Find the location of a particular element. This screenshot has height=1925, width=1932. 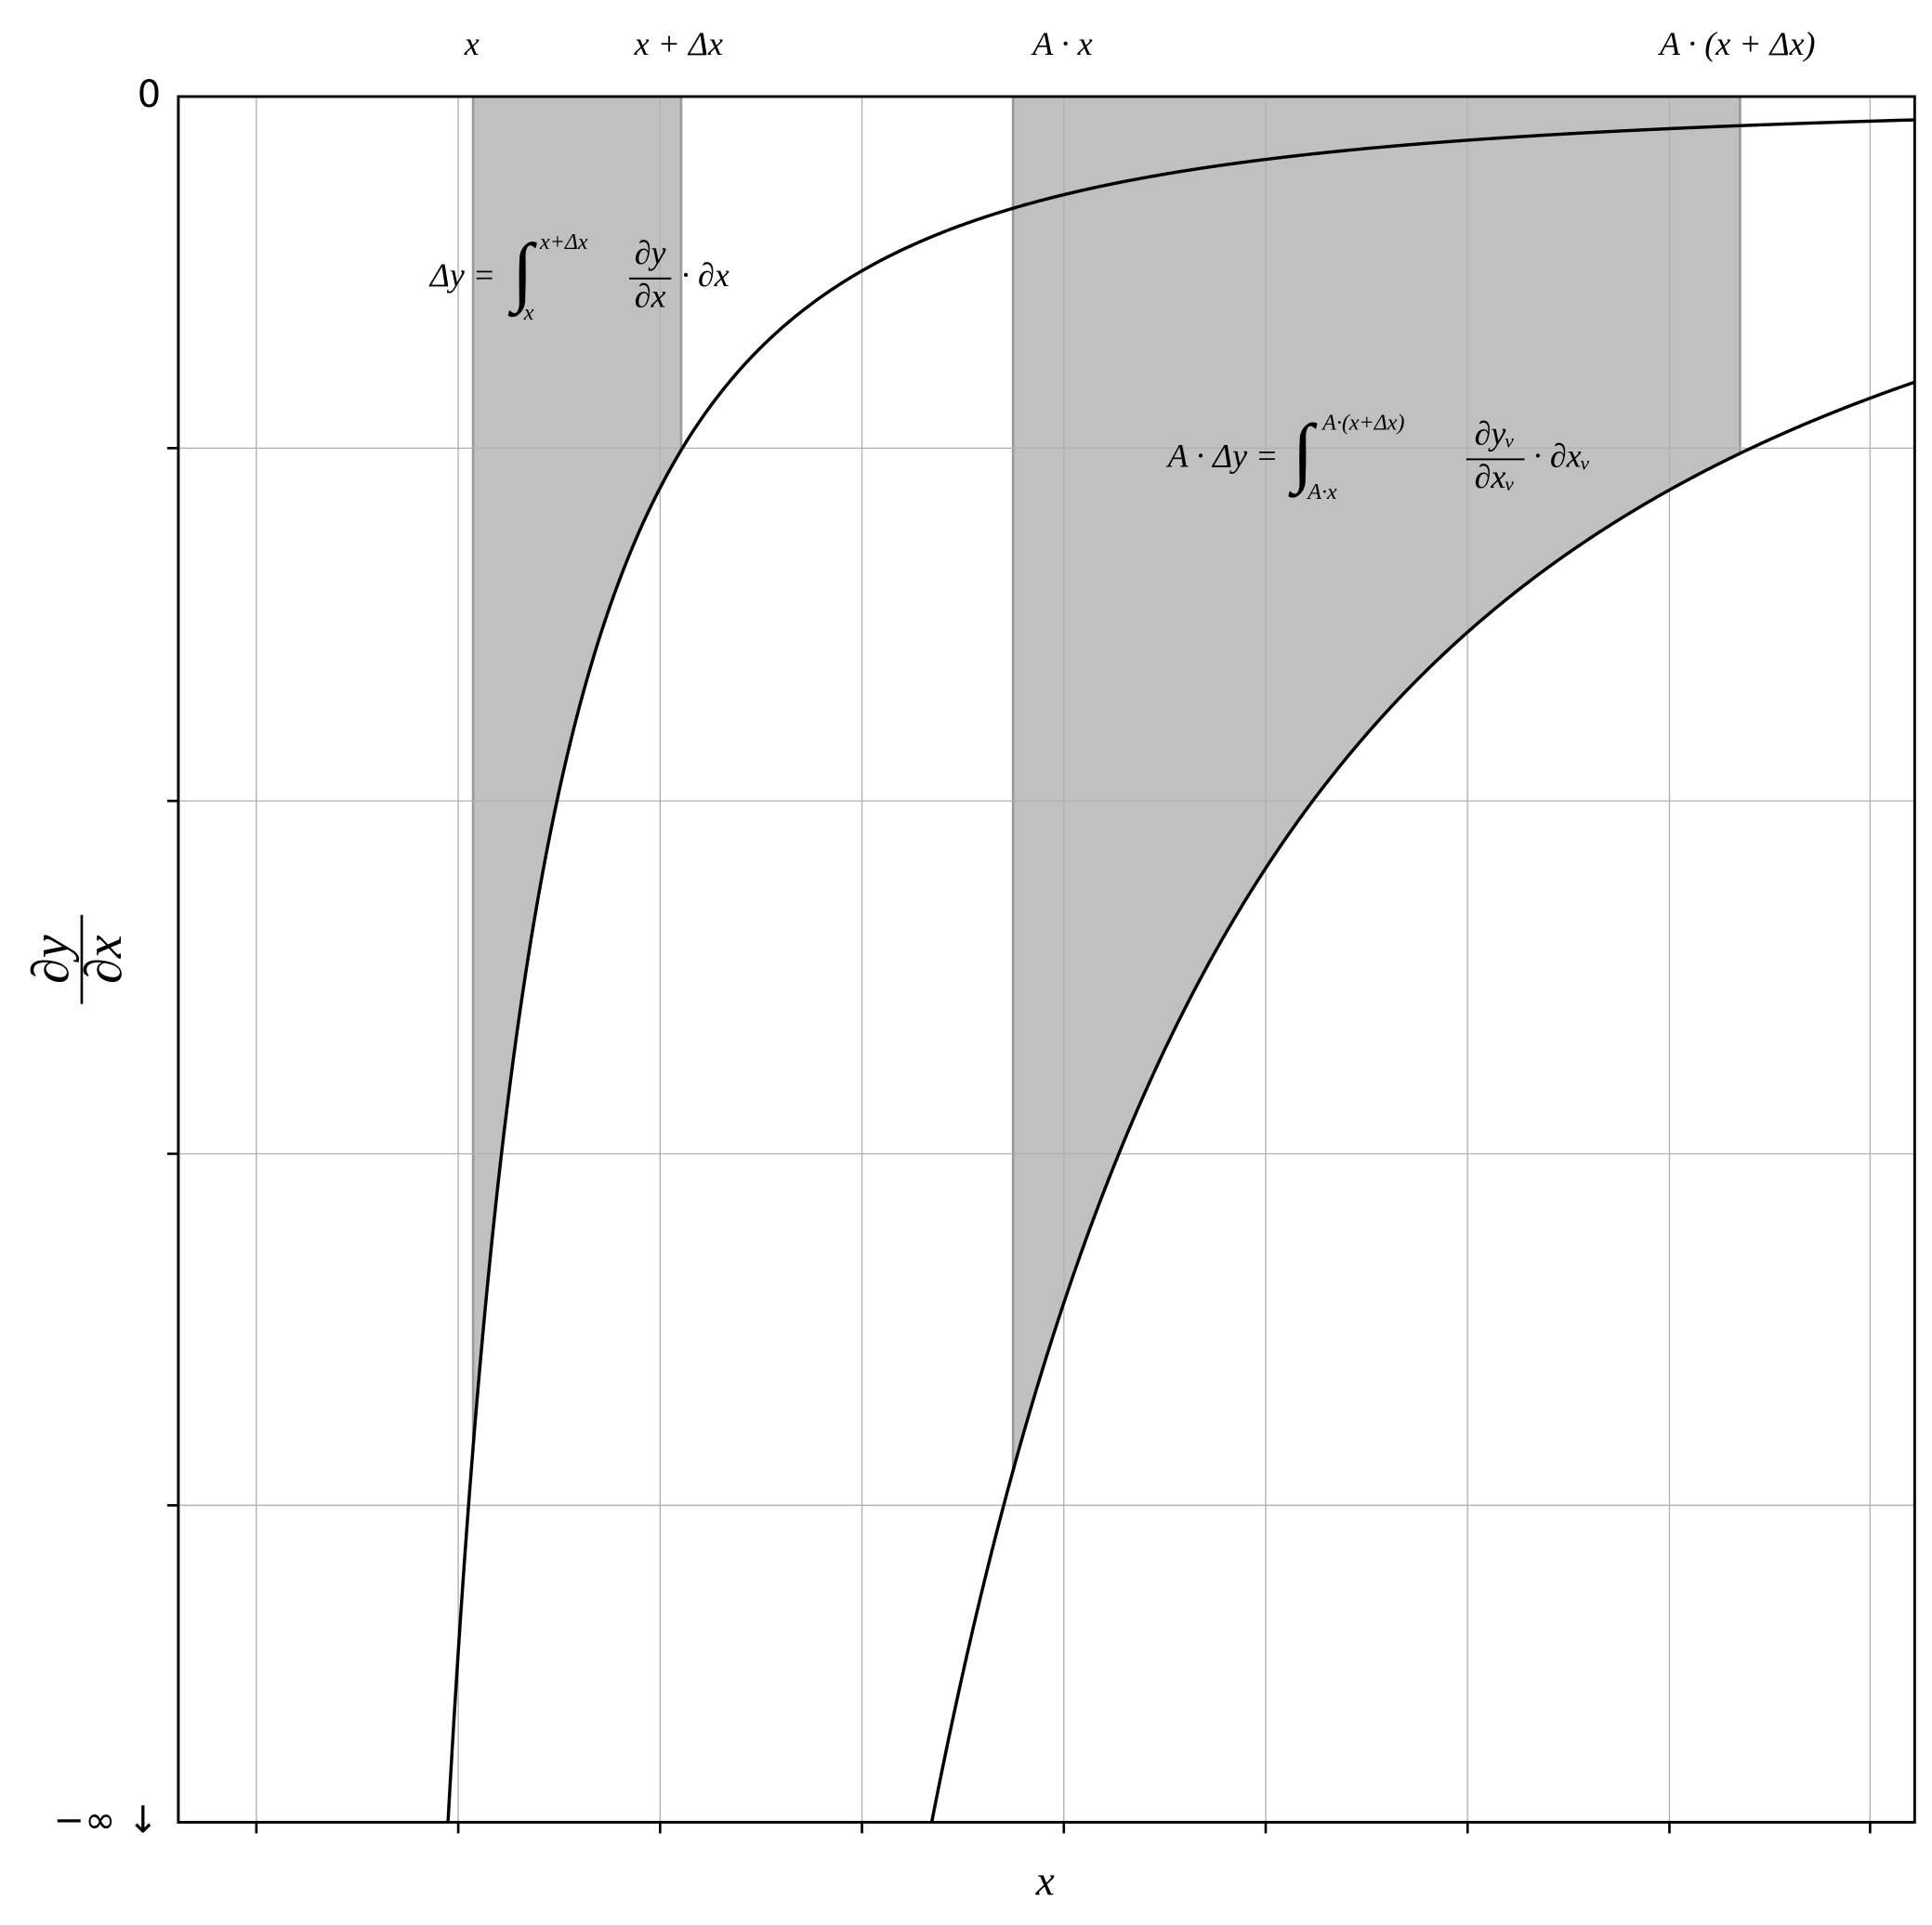

fraction-numerator: ∂y is located at coordinates (650, 253).